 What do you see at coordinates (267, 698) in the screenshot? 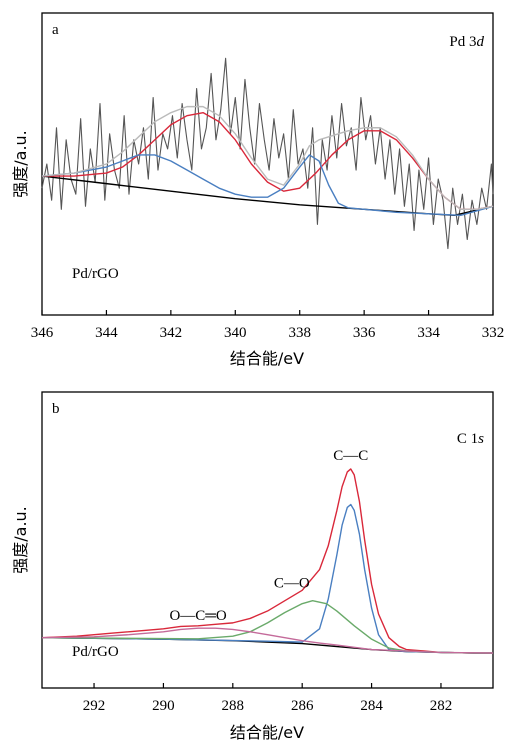
I see `panel-b-x-ticks: 292 290 288 286 284 282` at bounding box center [267, 698].